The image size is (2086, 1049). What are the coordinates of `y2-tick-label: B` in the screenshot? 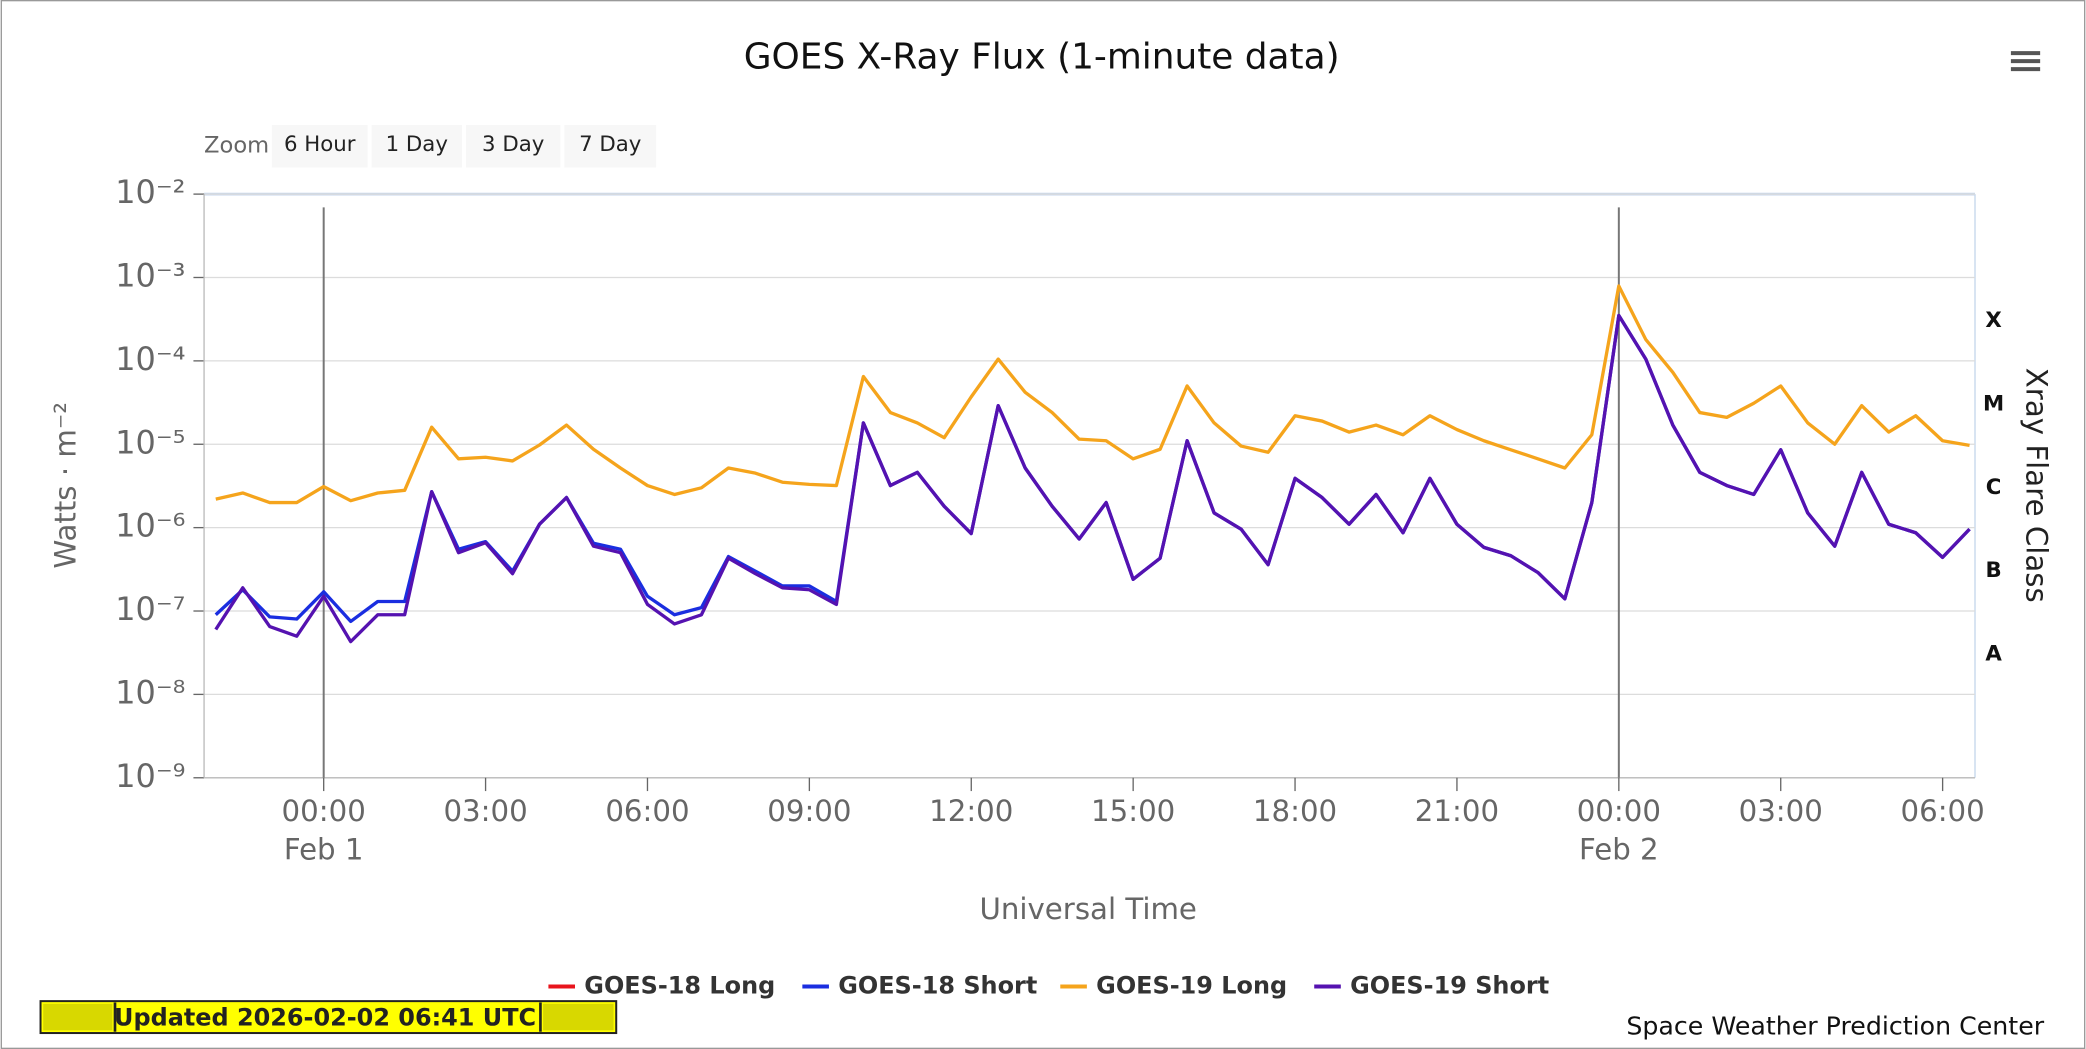 It's located at (1994, 570).